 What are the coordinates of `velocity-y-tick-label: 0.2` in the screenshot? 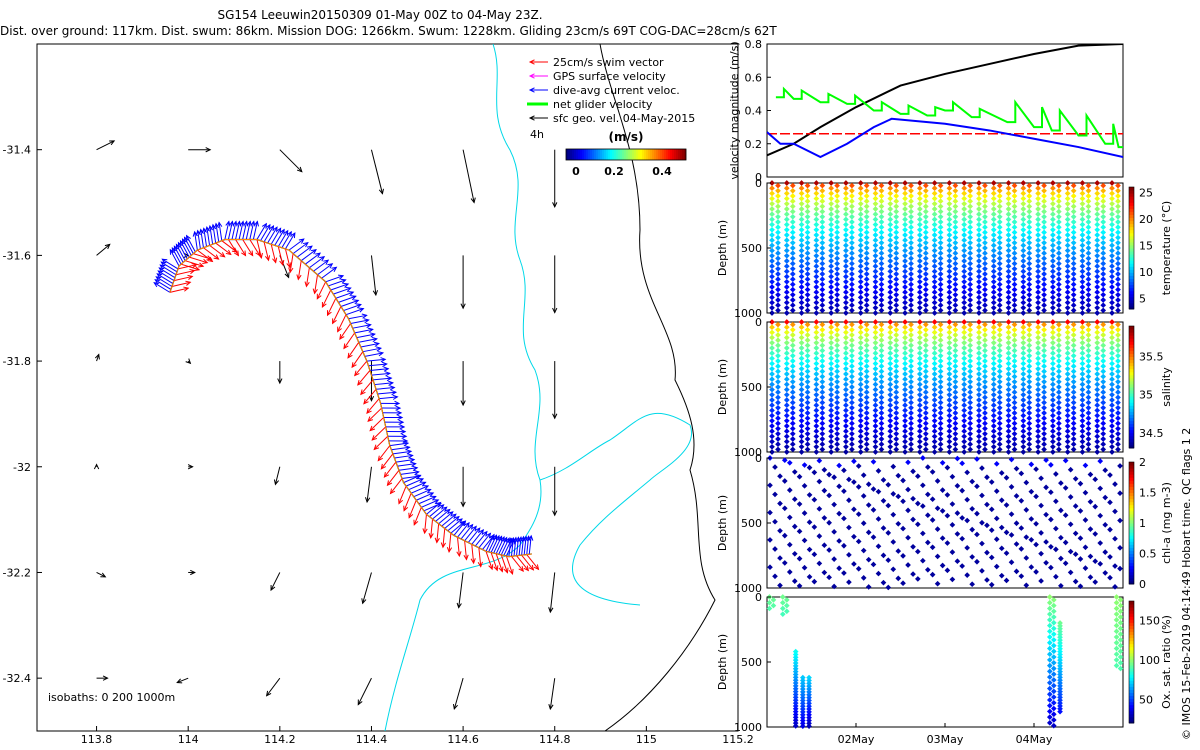 It's located at (754, 144).